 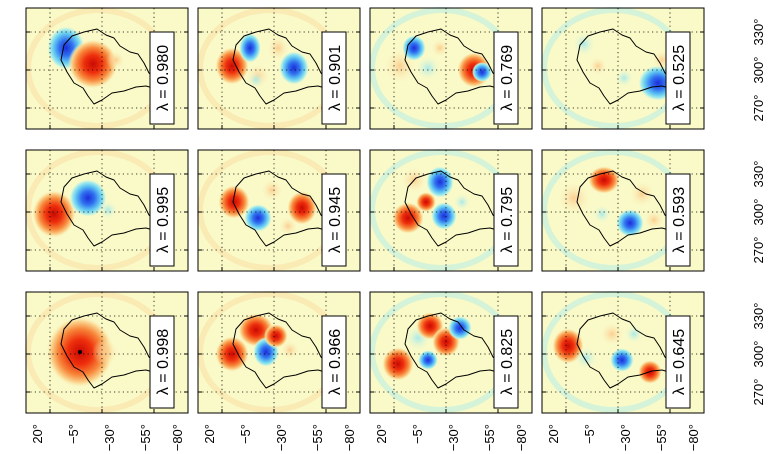 I want to click on lambda-number: 0.998, so click(x=163, y=349).